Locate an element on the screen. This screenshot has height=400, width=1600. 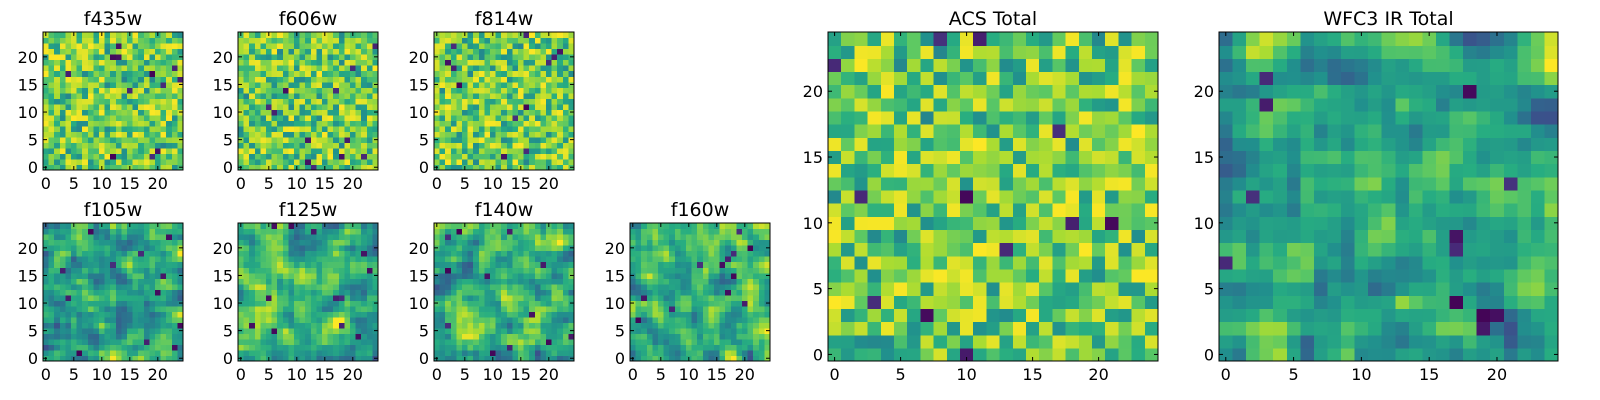
panel-title: f606w is located at coordinates (308, 19).